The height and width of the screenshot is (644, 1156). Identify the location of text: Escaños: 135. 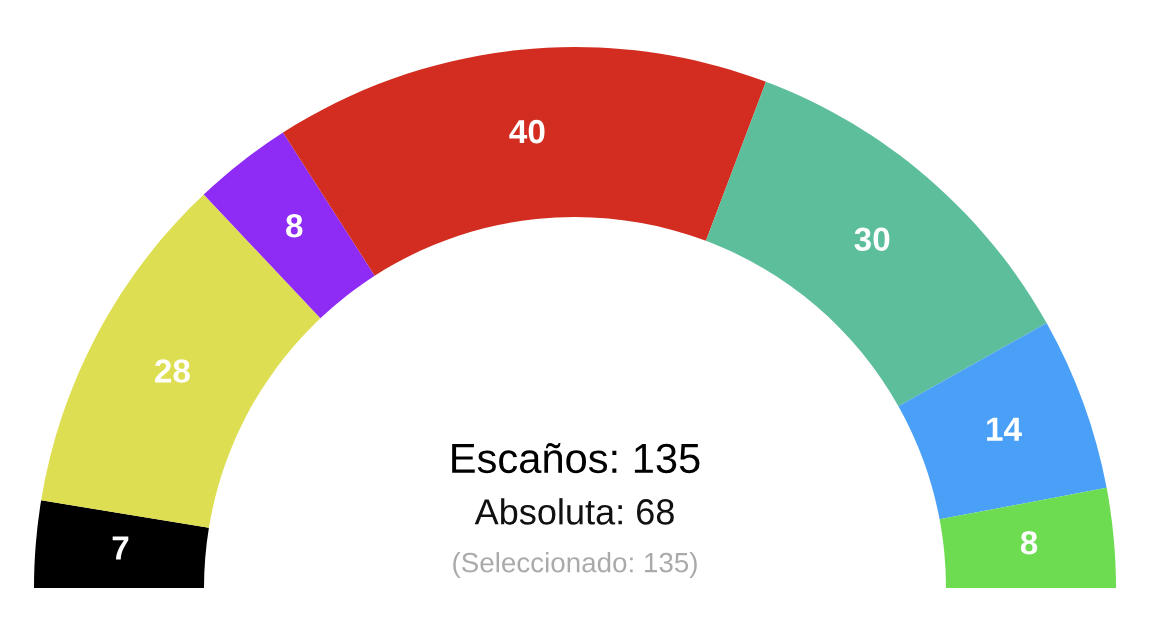
(576, 458).